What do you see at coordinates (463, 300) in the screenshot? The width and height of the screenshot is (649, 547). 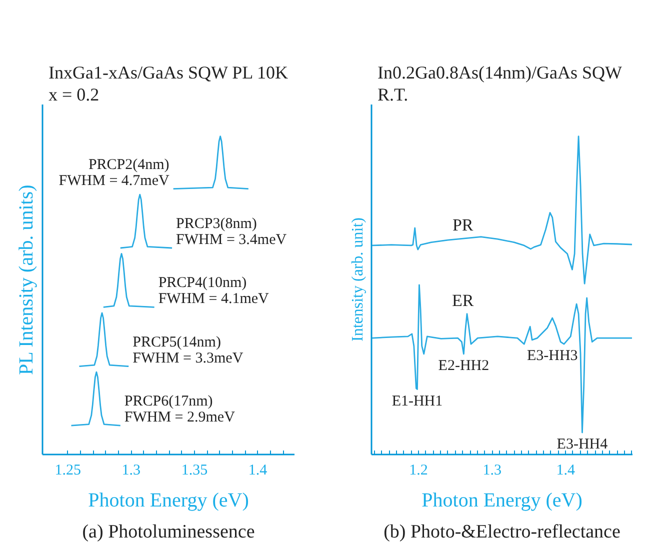 I see `series-label: ER` at bounding box center [463, 300].